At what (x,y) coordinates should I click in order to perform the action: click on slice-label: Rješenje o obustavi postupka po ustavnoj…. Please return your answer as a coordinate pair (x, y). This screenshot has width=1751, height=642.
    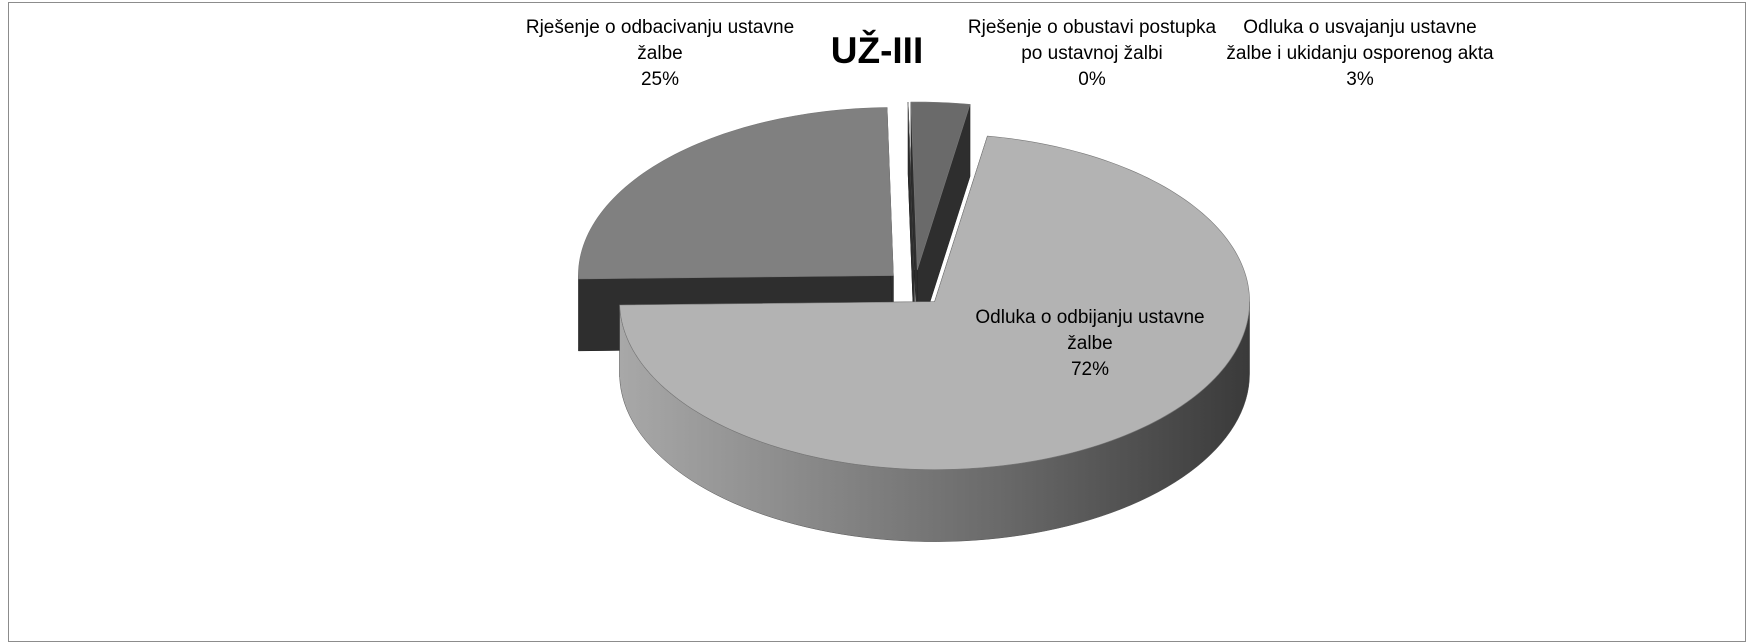
    Looking at the image, I should click on (1092, 54).